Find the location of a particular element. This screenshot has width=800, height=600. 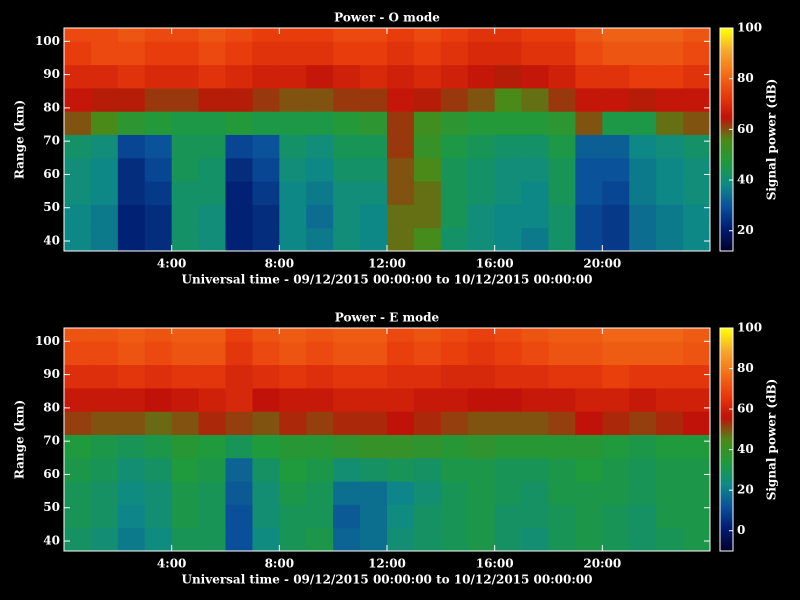

x-tick-label: 4:00 is located at coordinates (171, 564).